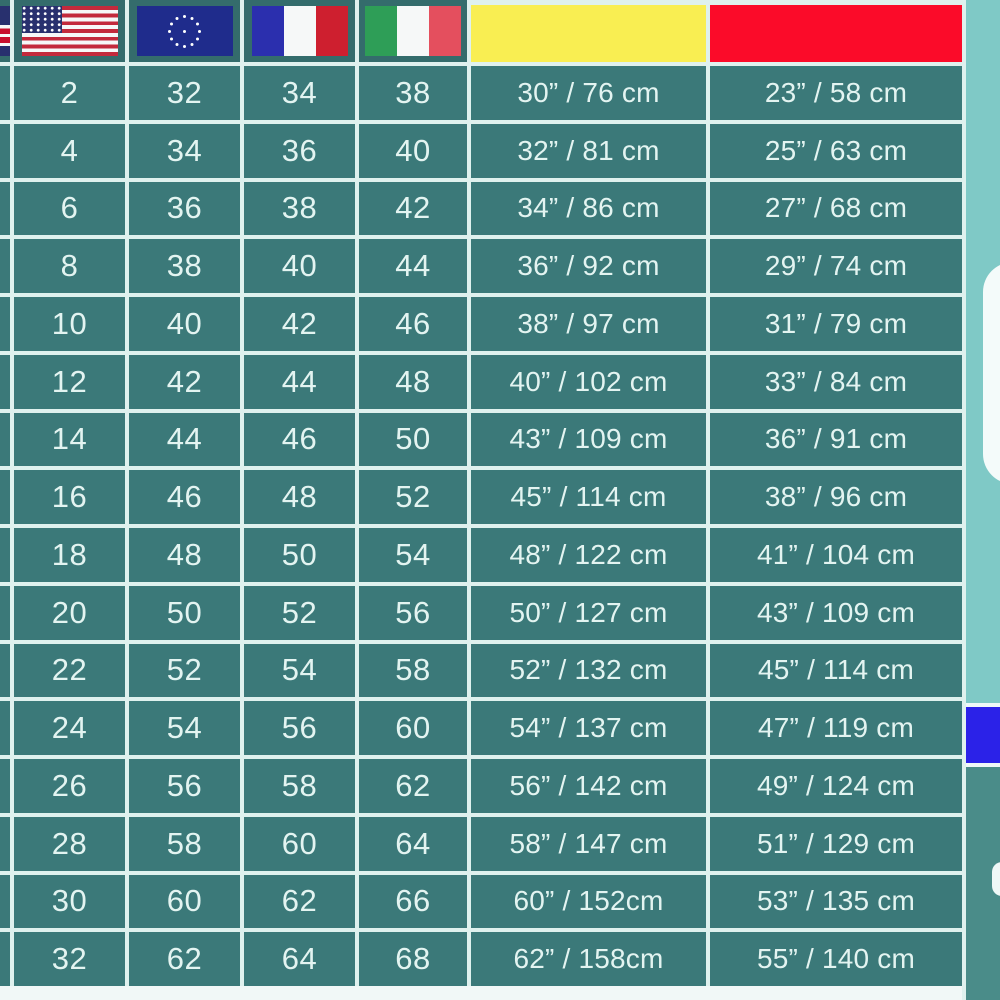  What do you see at coordinates (184, 31) in the screenshot?
I see `eu-flag-icon` at bounding box center [184, 31].